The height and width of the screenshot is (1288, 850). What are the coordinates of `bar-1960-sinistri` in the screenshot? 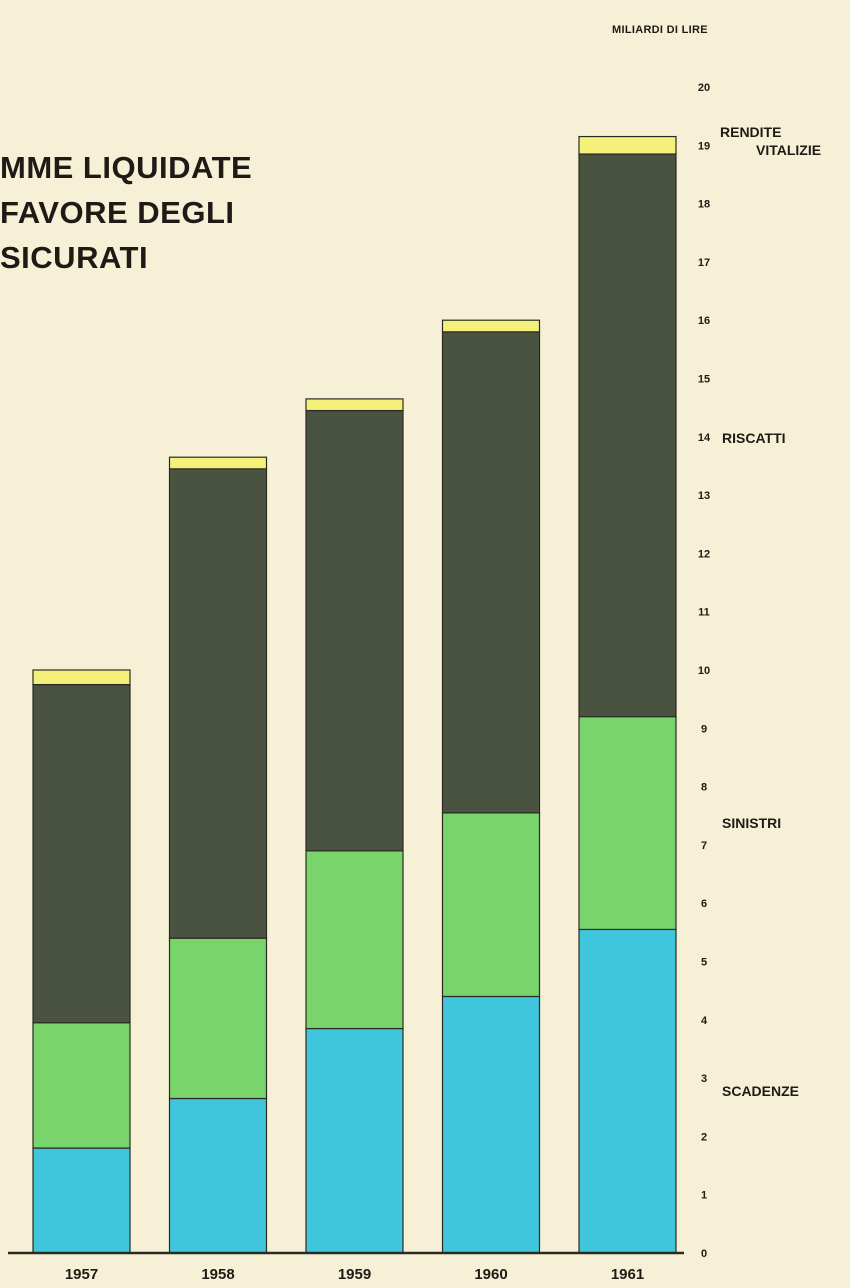 It's located at (491, 905).